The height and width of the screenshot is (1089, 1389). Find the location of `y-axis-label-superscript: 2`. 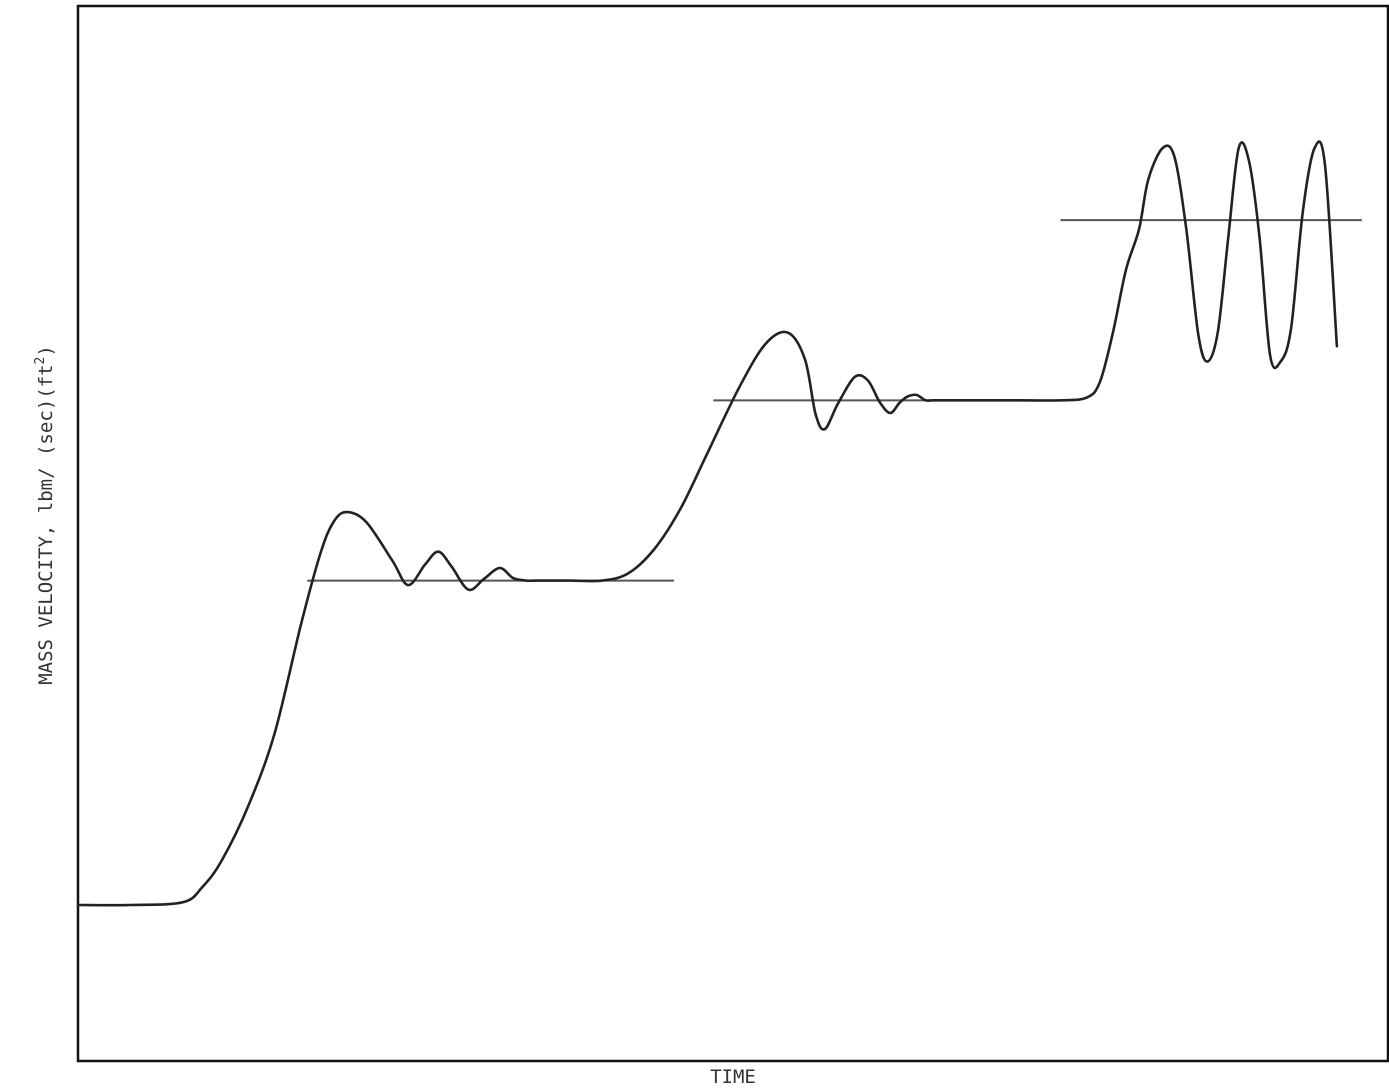

y-axis-label-superscript: 2 is located at coordinates (40, 361).